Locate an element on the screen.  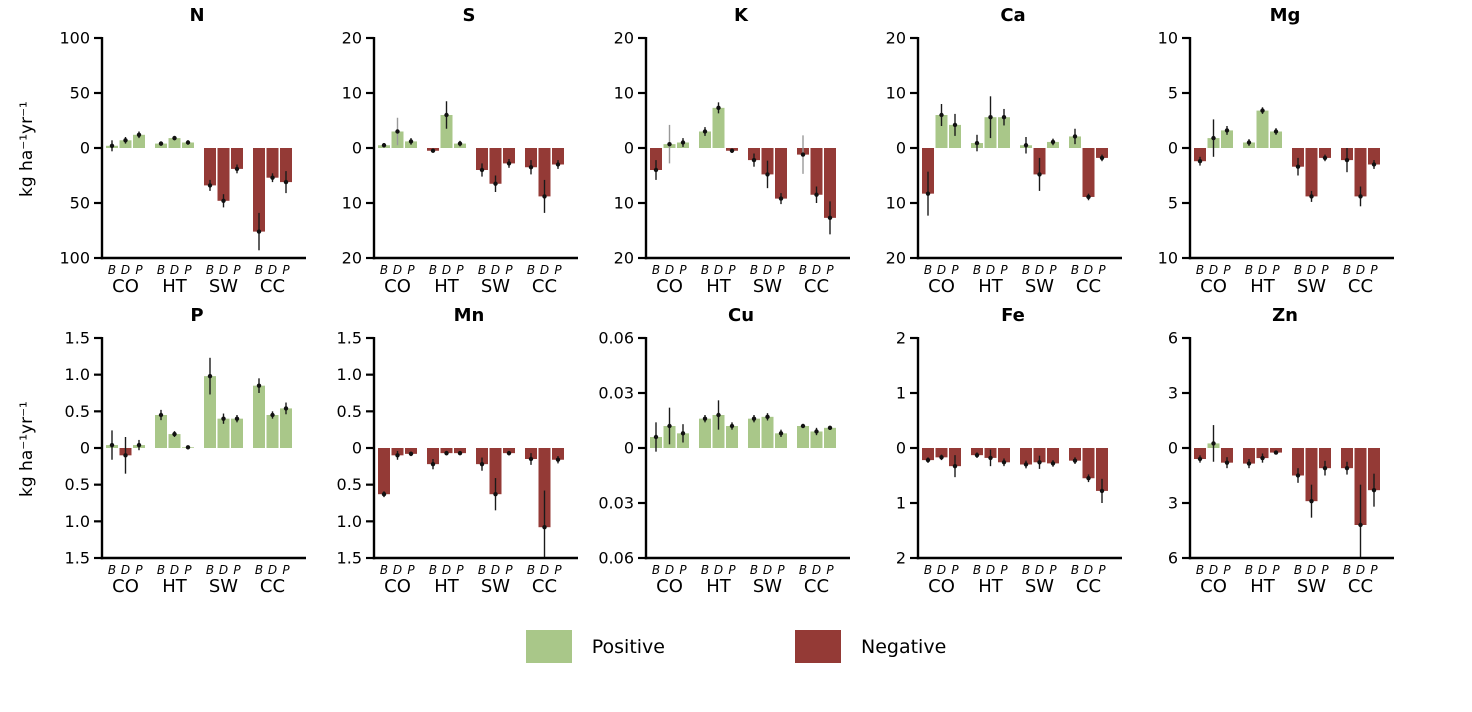
svg-text: 50 is located at coordinates (80, 93).